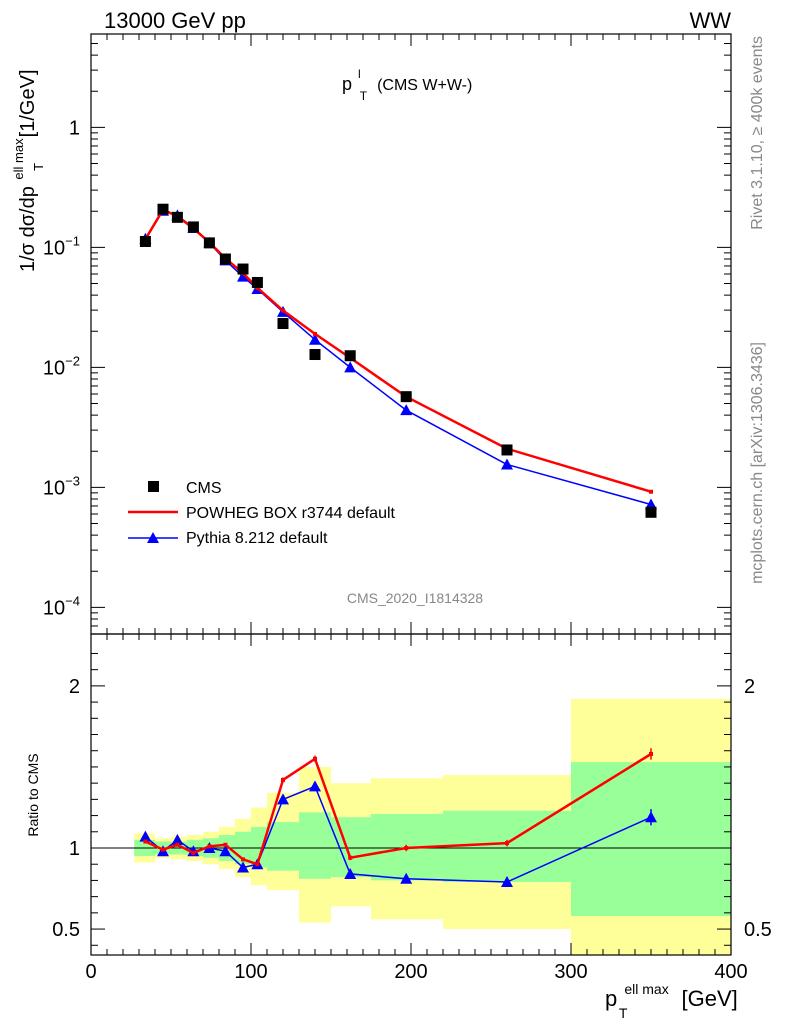  What do you see at coordinates (175, 20) in the screenshot?
I see `beam-label: 13000 GeV pp` at bounding box center [175, 20].